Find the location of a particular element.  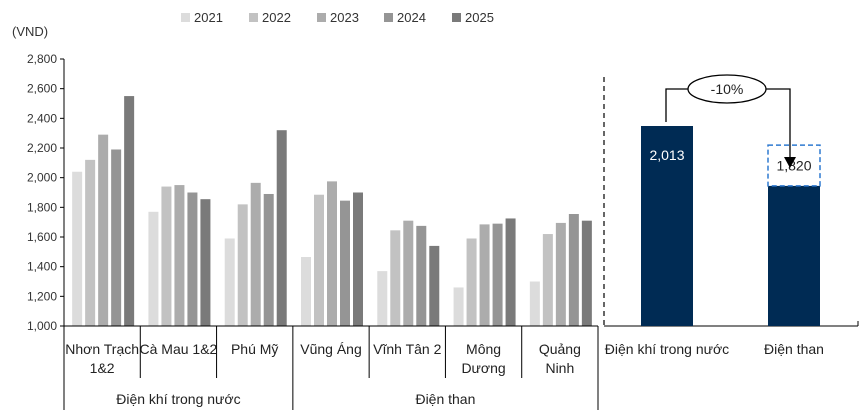

y-tick-label: 1,000 is located at coordinates (42, 326).